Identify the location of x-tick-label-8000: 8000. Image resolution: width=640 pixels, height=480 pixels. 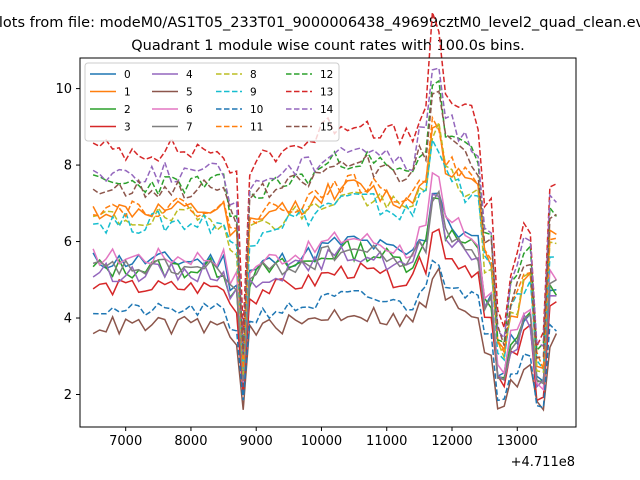
(190, 441).